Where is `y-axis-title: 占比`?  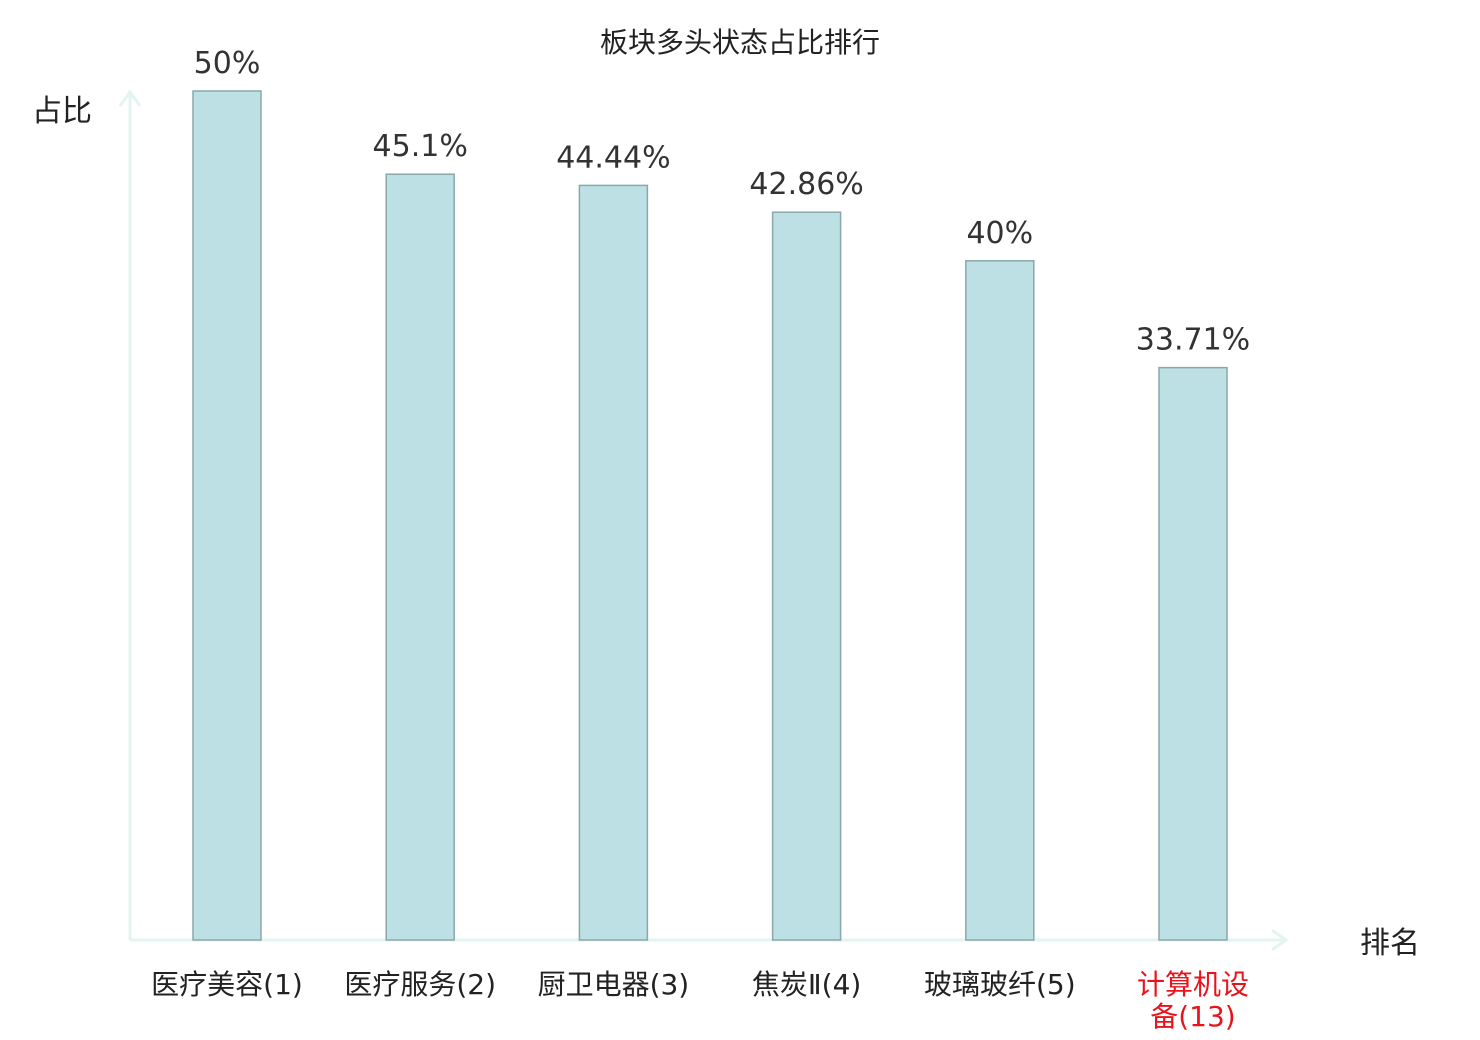 y-axis-title: 占比 is located at coordinates (62, 111).